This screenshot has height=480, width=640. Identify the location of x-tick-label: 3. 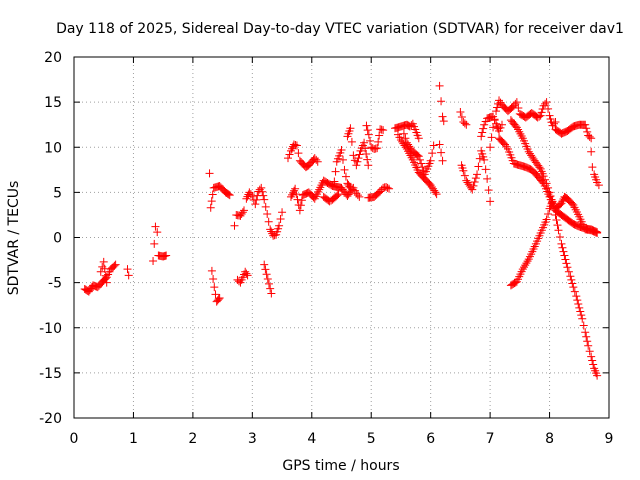
(252, 439).